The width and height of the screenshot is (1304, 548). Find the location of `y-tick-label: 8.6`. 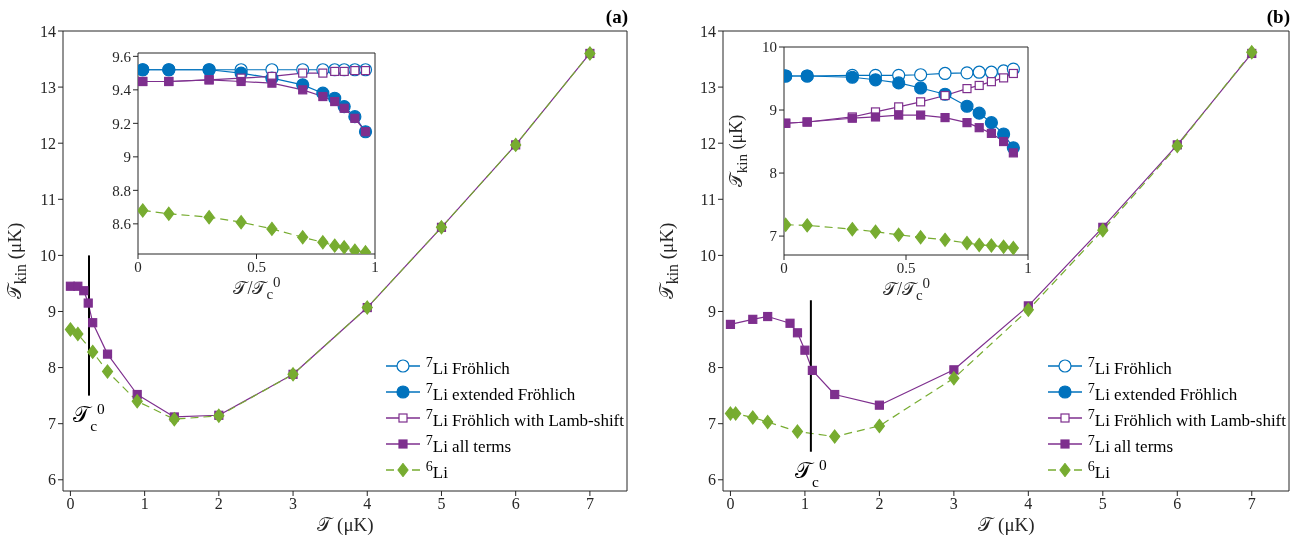

y-tick-label: 8.6 is located at coordinates (122, 224).